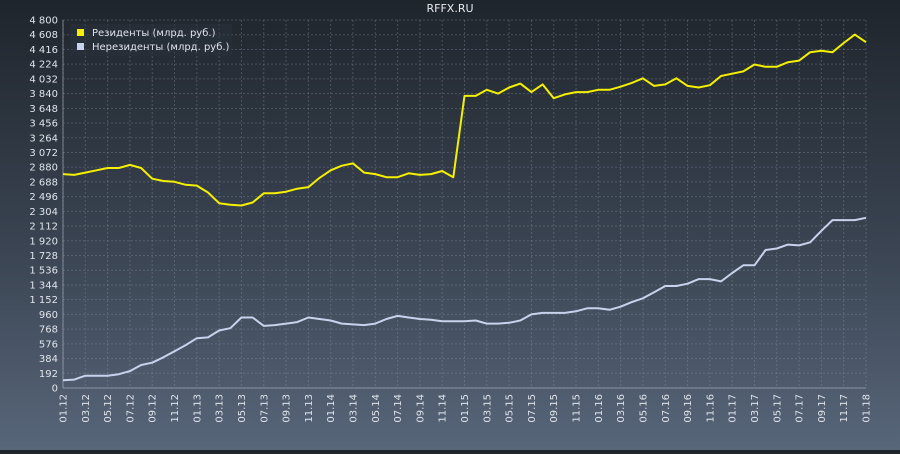 The width and height of the screenshot is (900, 454). What do you see at coordinates (599, 408) in the screenshot?
I see `x-tick-label: 01.16` at bounding box center [599, 408].